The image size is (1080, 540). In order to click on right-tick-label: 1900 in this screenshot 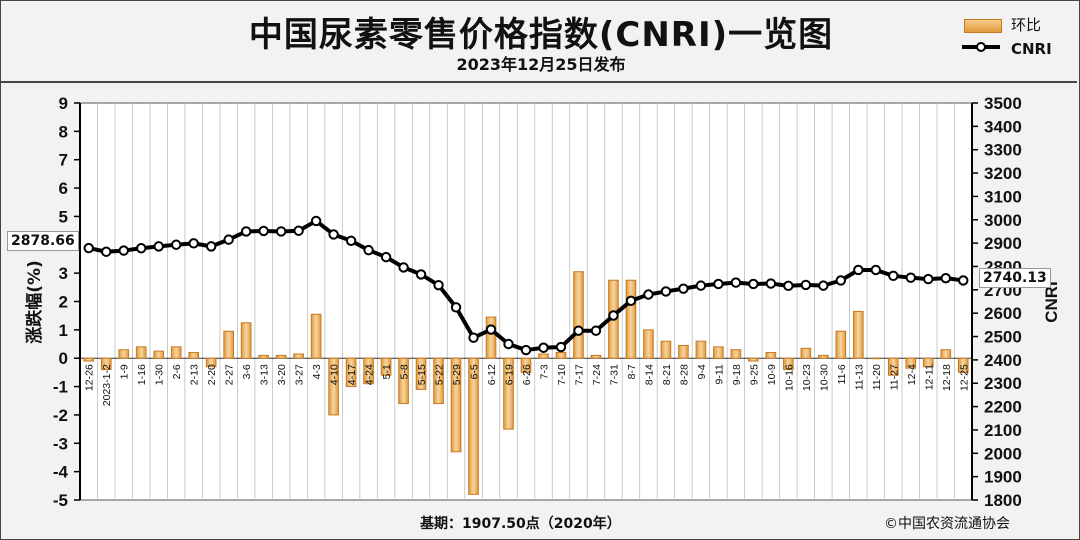, I will do `click(1003, 477)`.